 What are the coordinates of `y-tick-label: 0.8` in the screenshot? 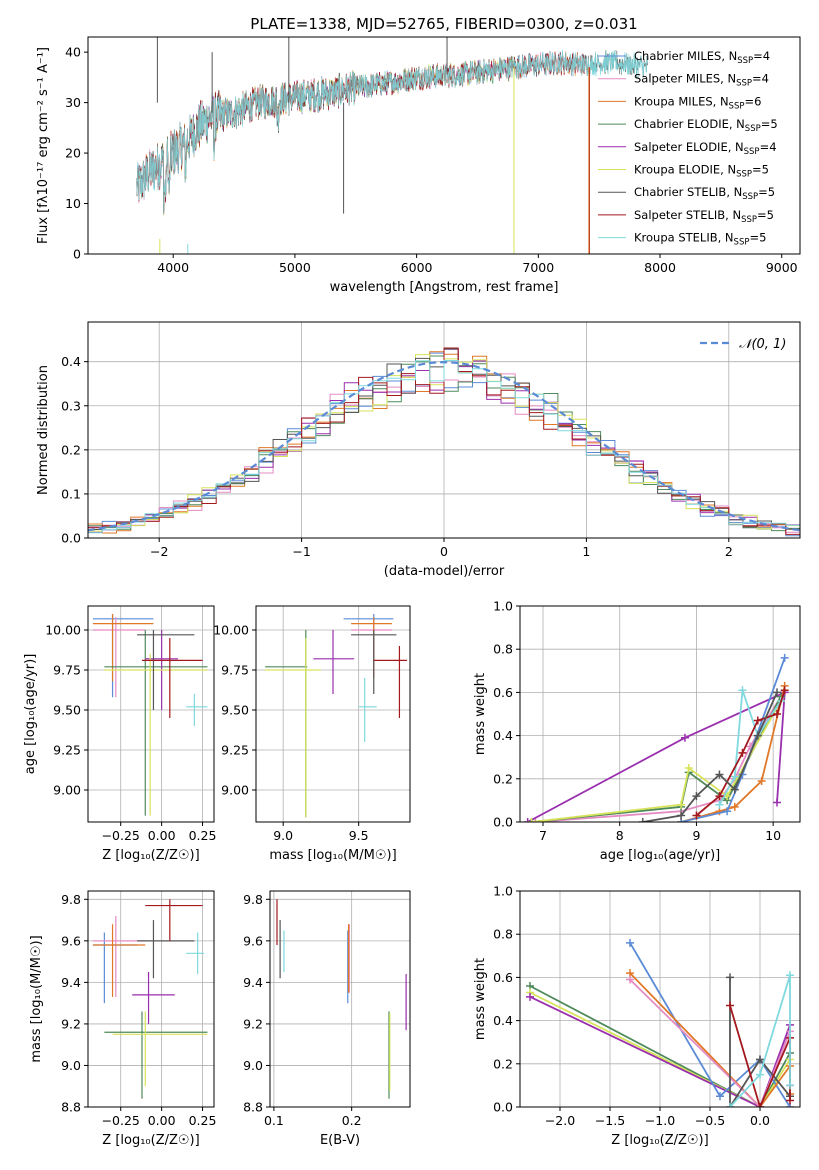 It's located at (503, 649).